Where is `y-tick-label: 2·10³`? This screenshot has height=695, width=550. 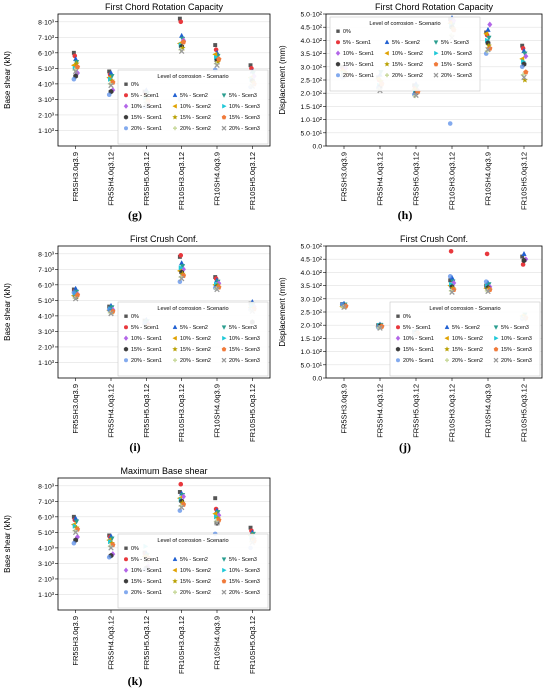
y-tick-label: 2·10³ is located at coordinates (46, 115).